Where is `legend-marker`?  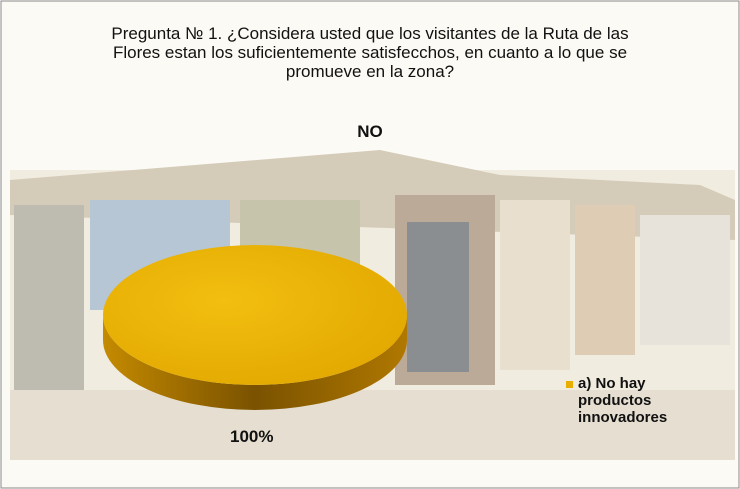
legend-marker is located at coordinates (569, 384).